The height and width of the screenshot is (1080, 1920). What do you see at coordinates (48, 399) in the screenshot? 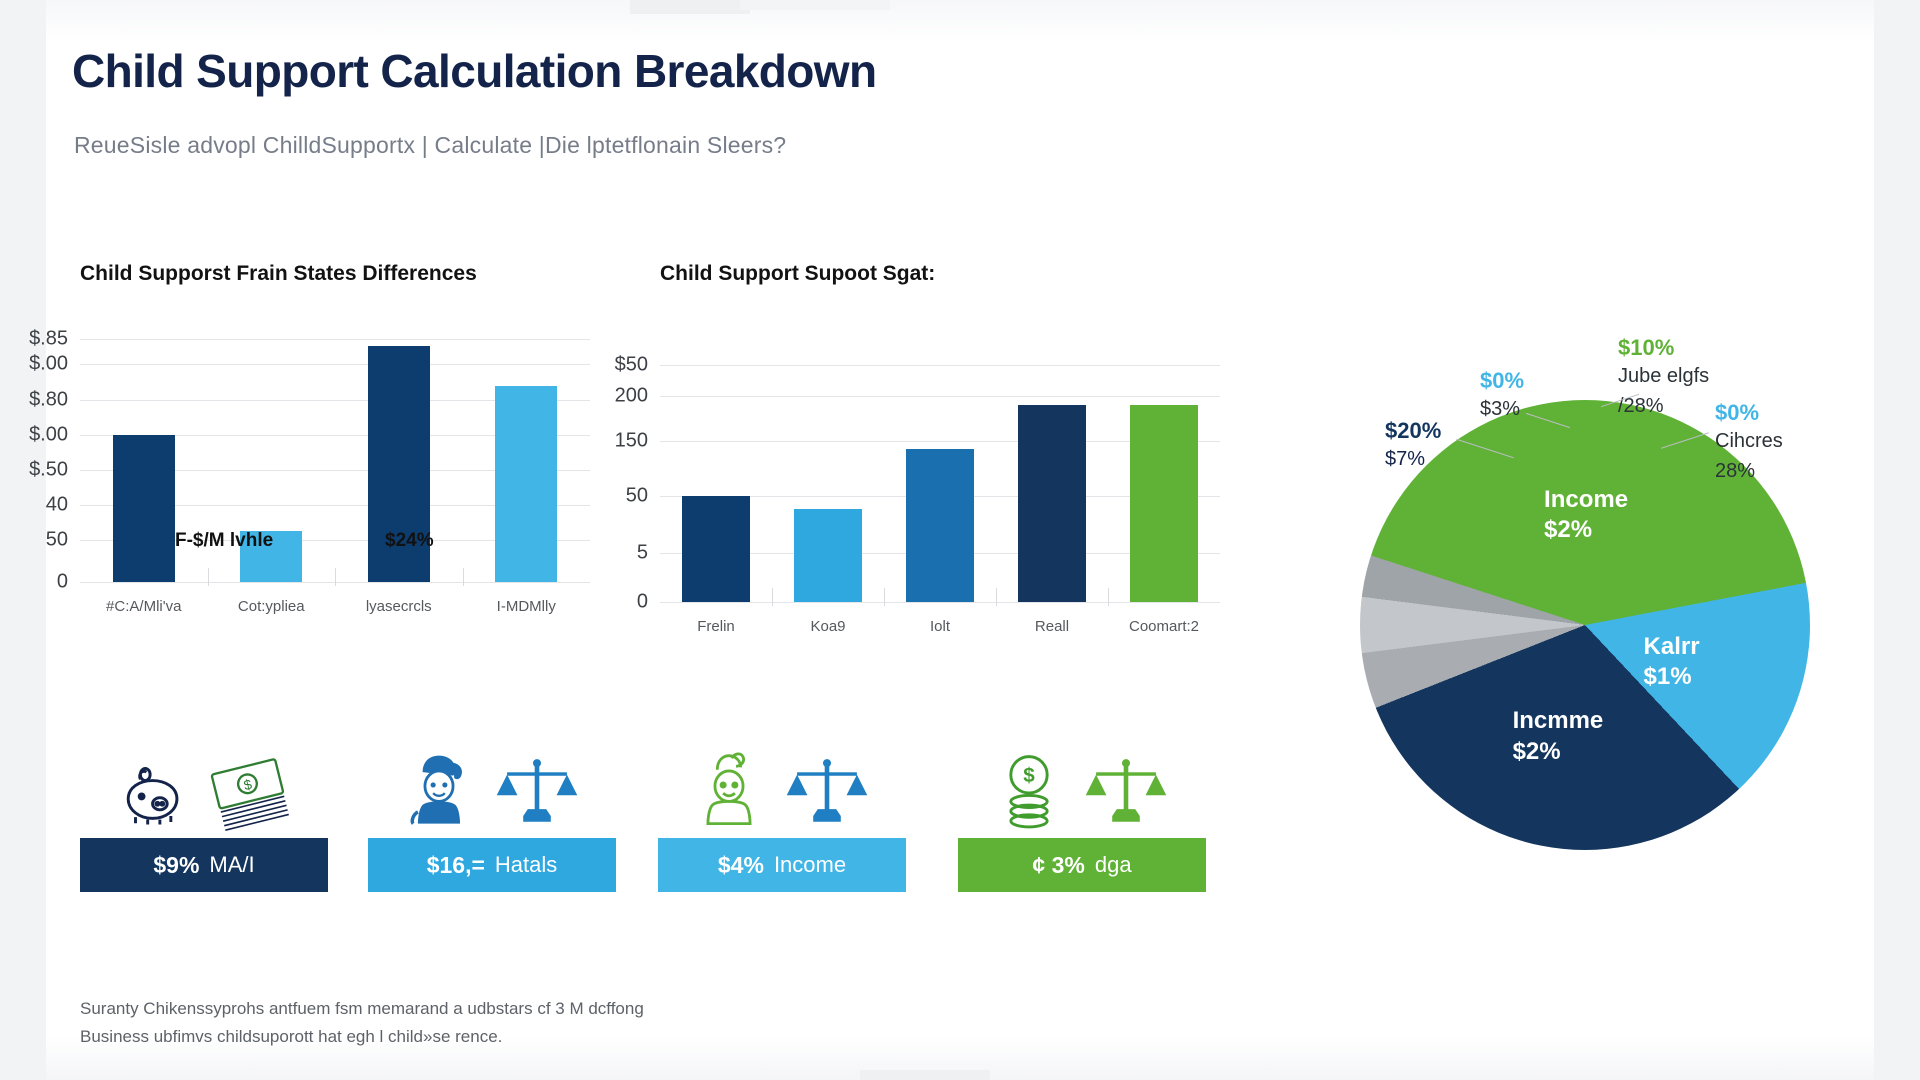
I see `y-axis-tick-label: $.80` at bounding box center [48, 399].